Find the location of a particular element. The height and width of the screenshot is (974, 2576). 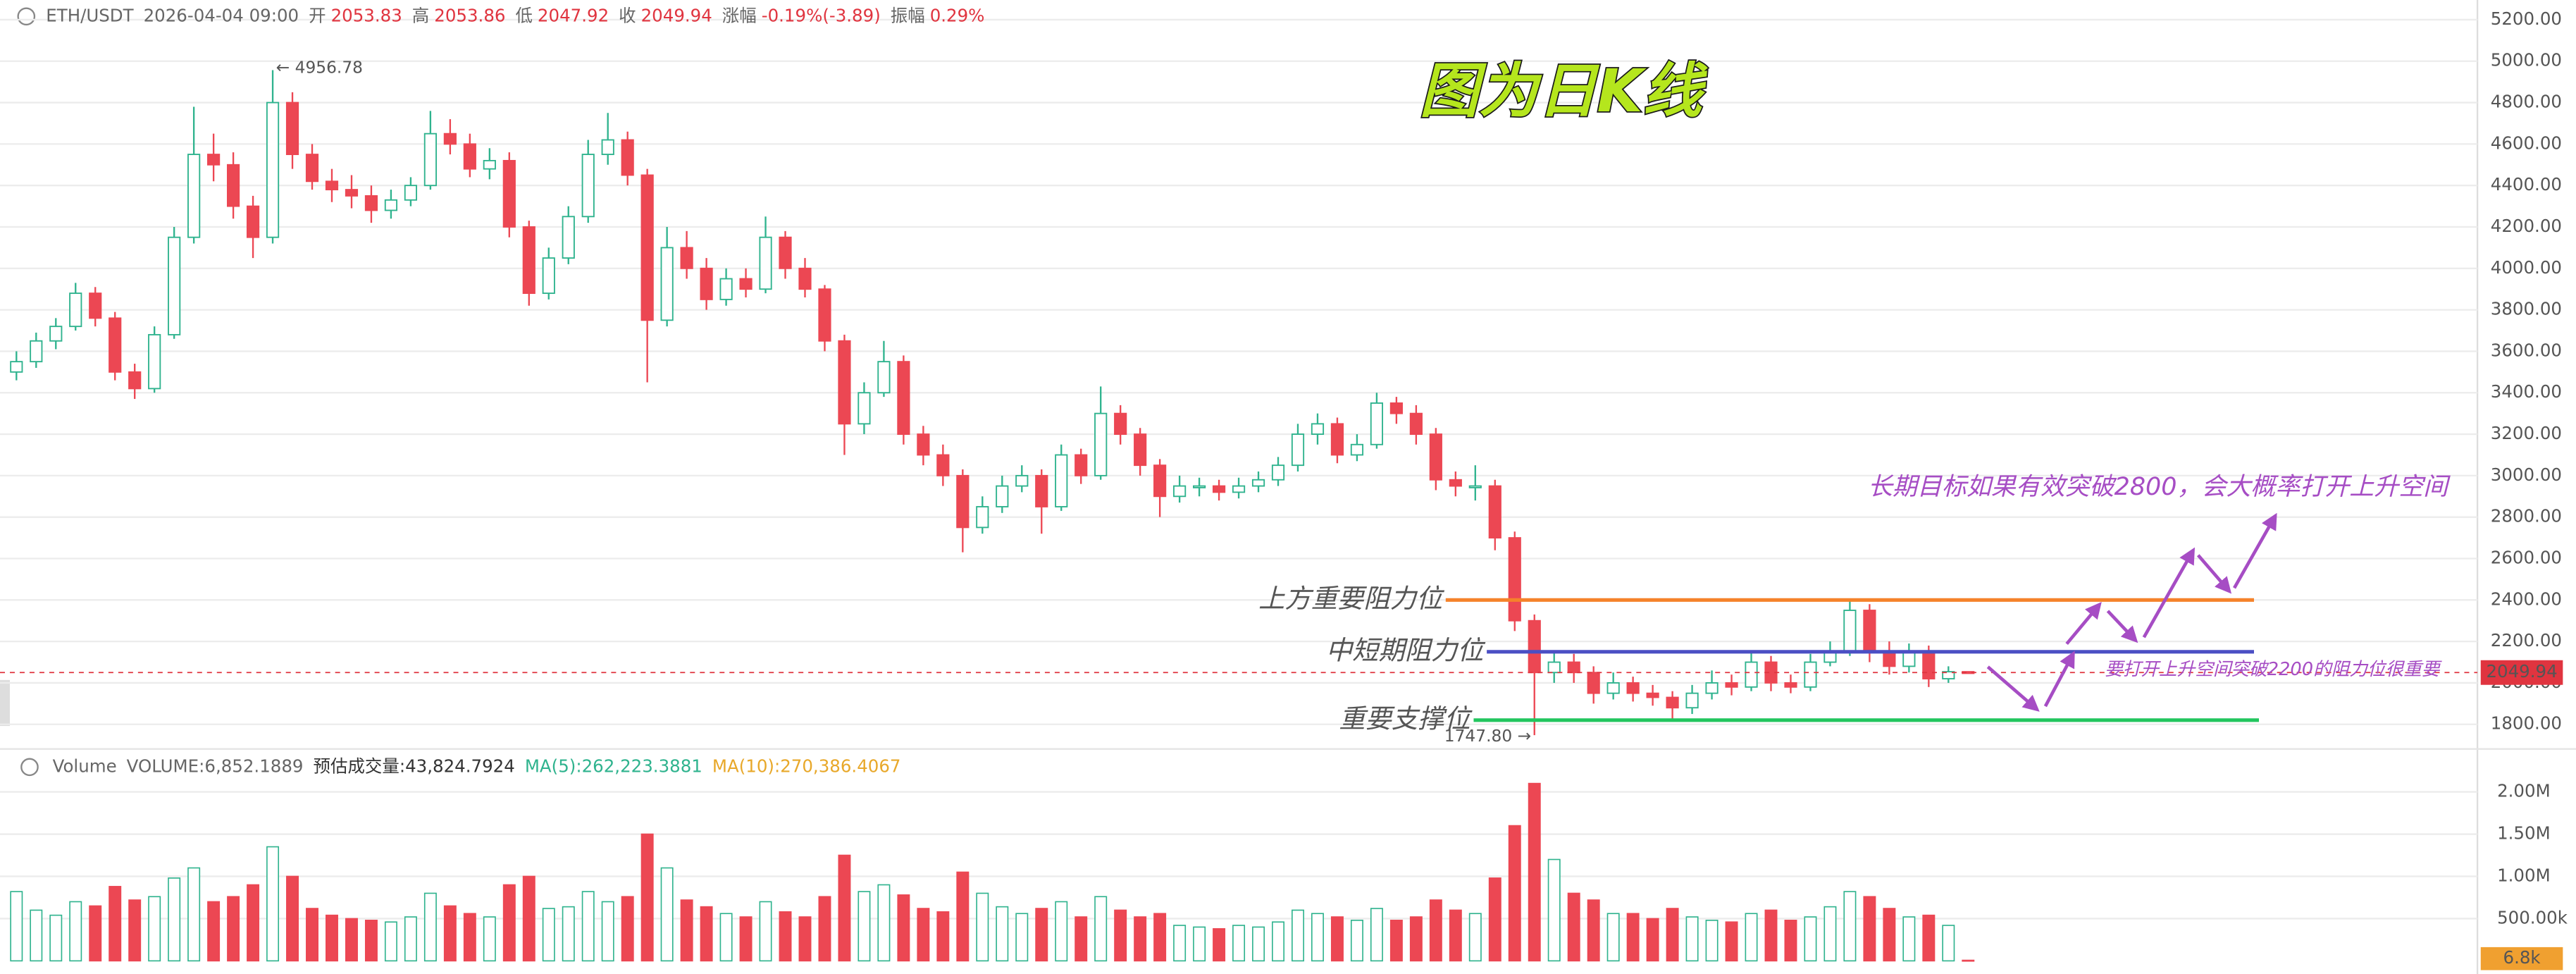

y-tick-label: 2600.00 is located at coordinates (2526, 558).